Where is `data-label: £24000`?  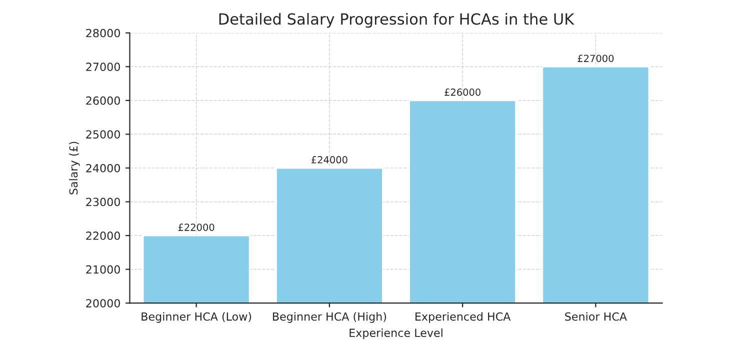
data-label: £24000 is located at coordinates (329, 160).